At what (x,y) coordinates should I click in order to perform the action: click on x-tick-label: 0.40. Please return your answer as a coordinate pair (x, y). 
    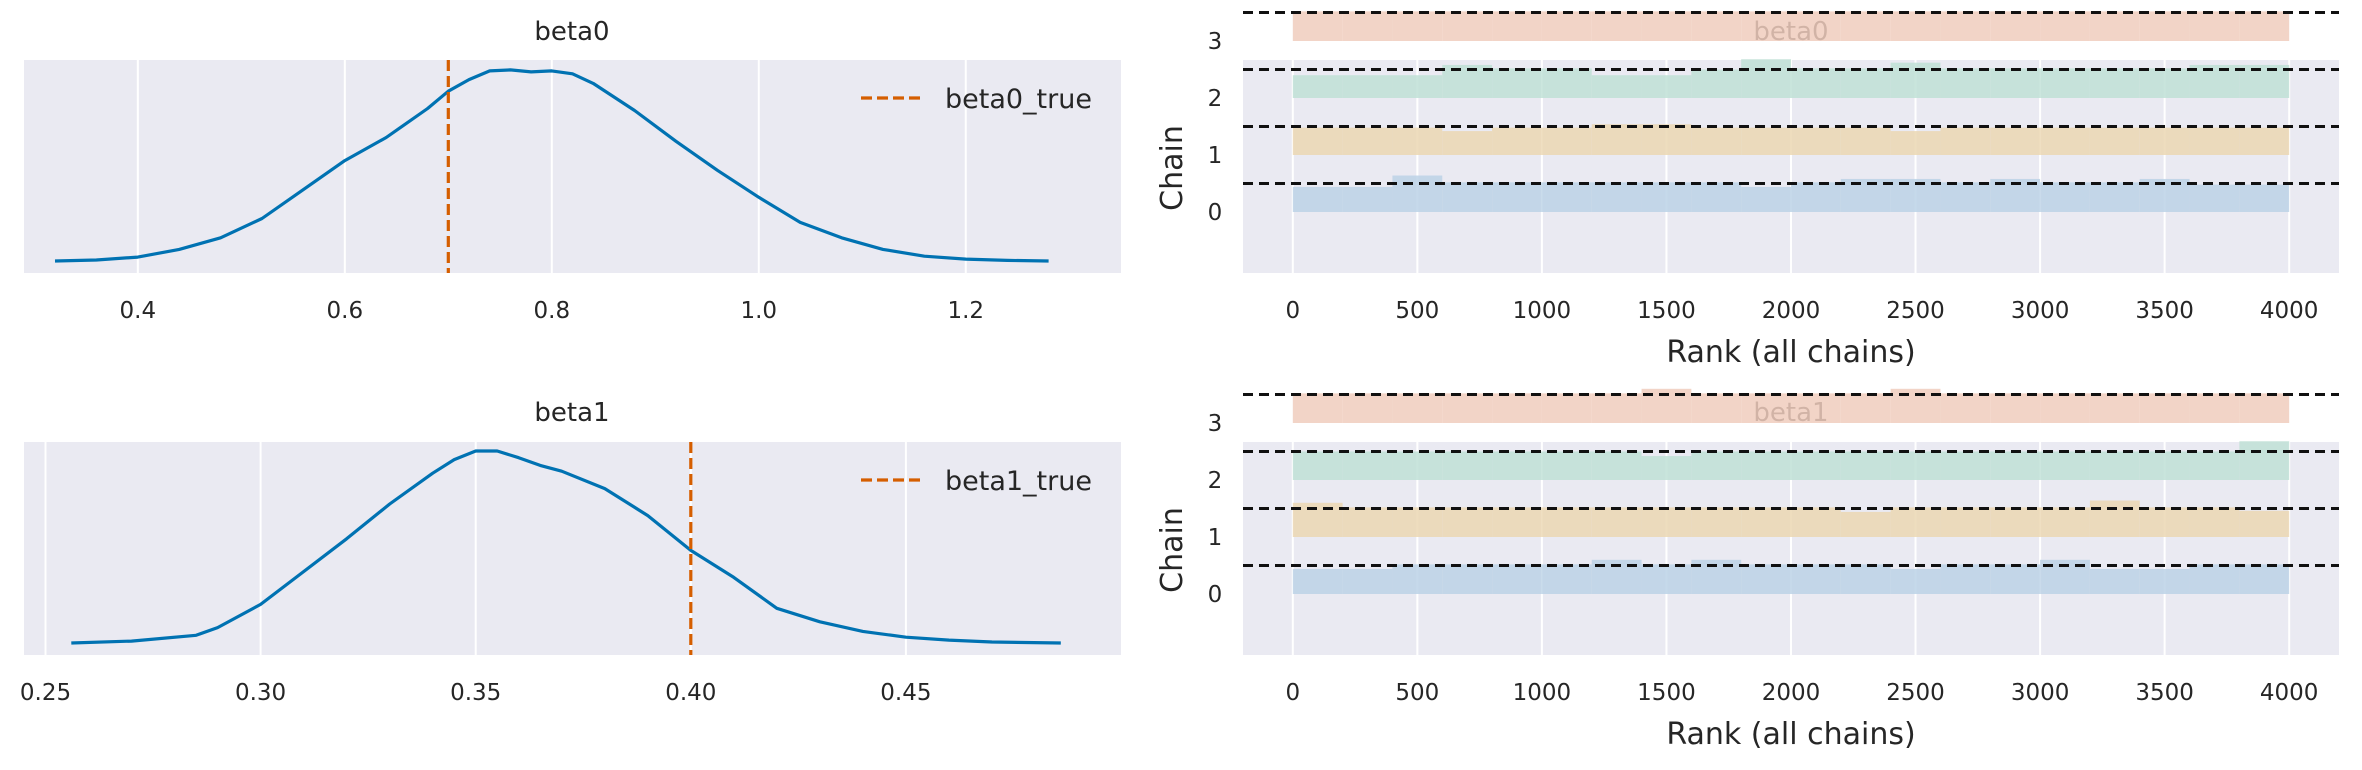
    Looking at the image, I should click on (690, 693).